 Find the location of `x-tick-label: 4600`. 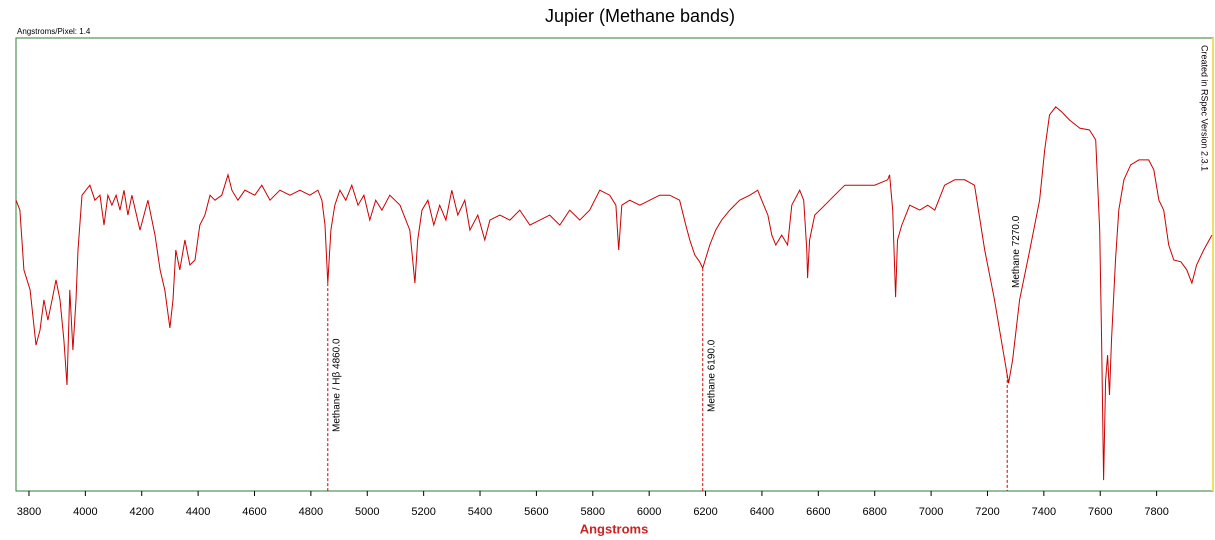

x-tick-label: 4600 is located at coordinates (254, 512).